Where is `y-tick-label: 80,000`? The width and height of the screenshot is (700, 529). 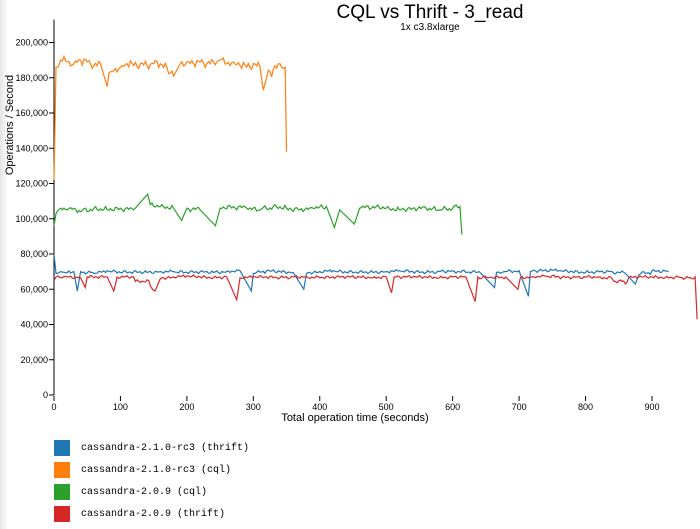
y-tick-label: 80,000 is located at coordinates (34, 254).